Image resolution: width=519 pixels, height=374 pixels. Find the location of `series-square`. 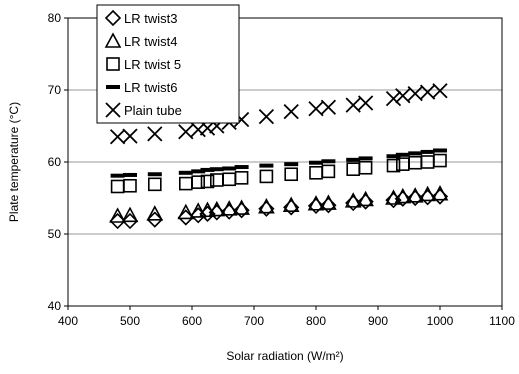

series-square is located at coordinates (278, 173).